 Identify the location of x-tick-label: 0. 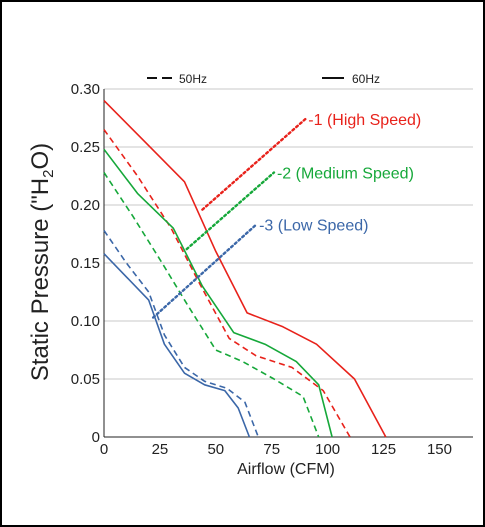
(104, 449).